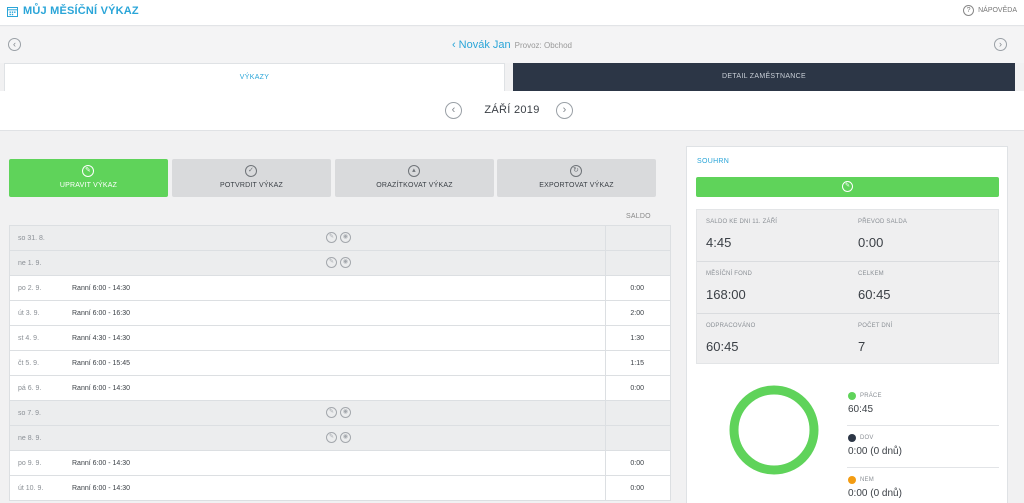  I want to click on row-day: so 31. 8., so click(31, 238).